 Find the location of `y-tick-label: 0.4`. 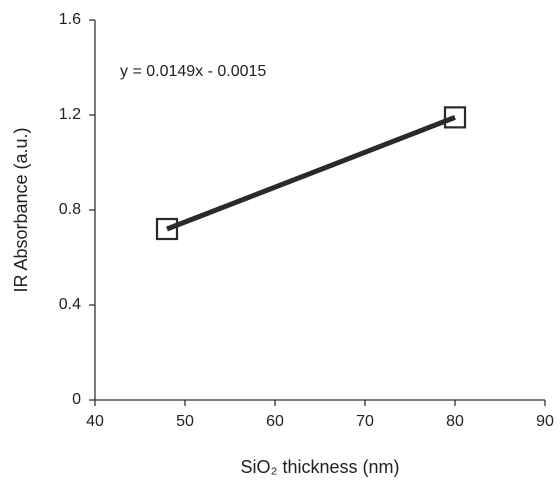

y-tick-label: 0.4 is located at coordinates (70, 304).